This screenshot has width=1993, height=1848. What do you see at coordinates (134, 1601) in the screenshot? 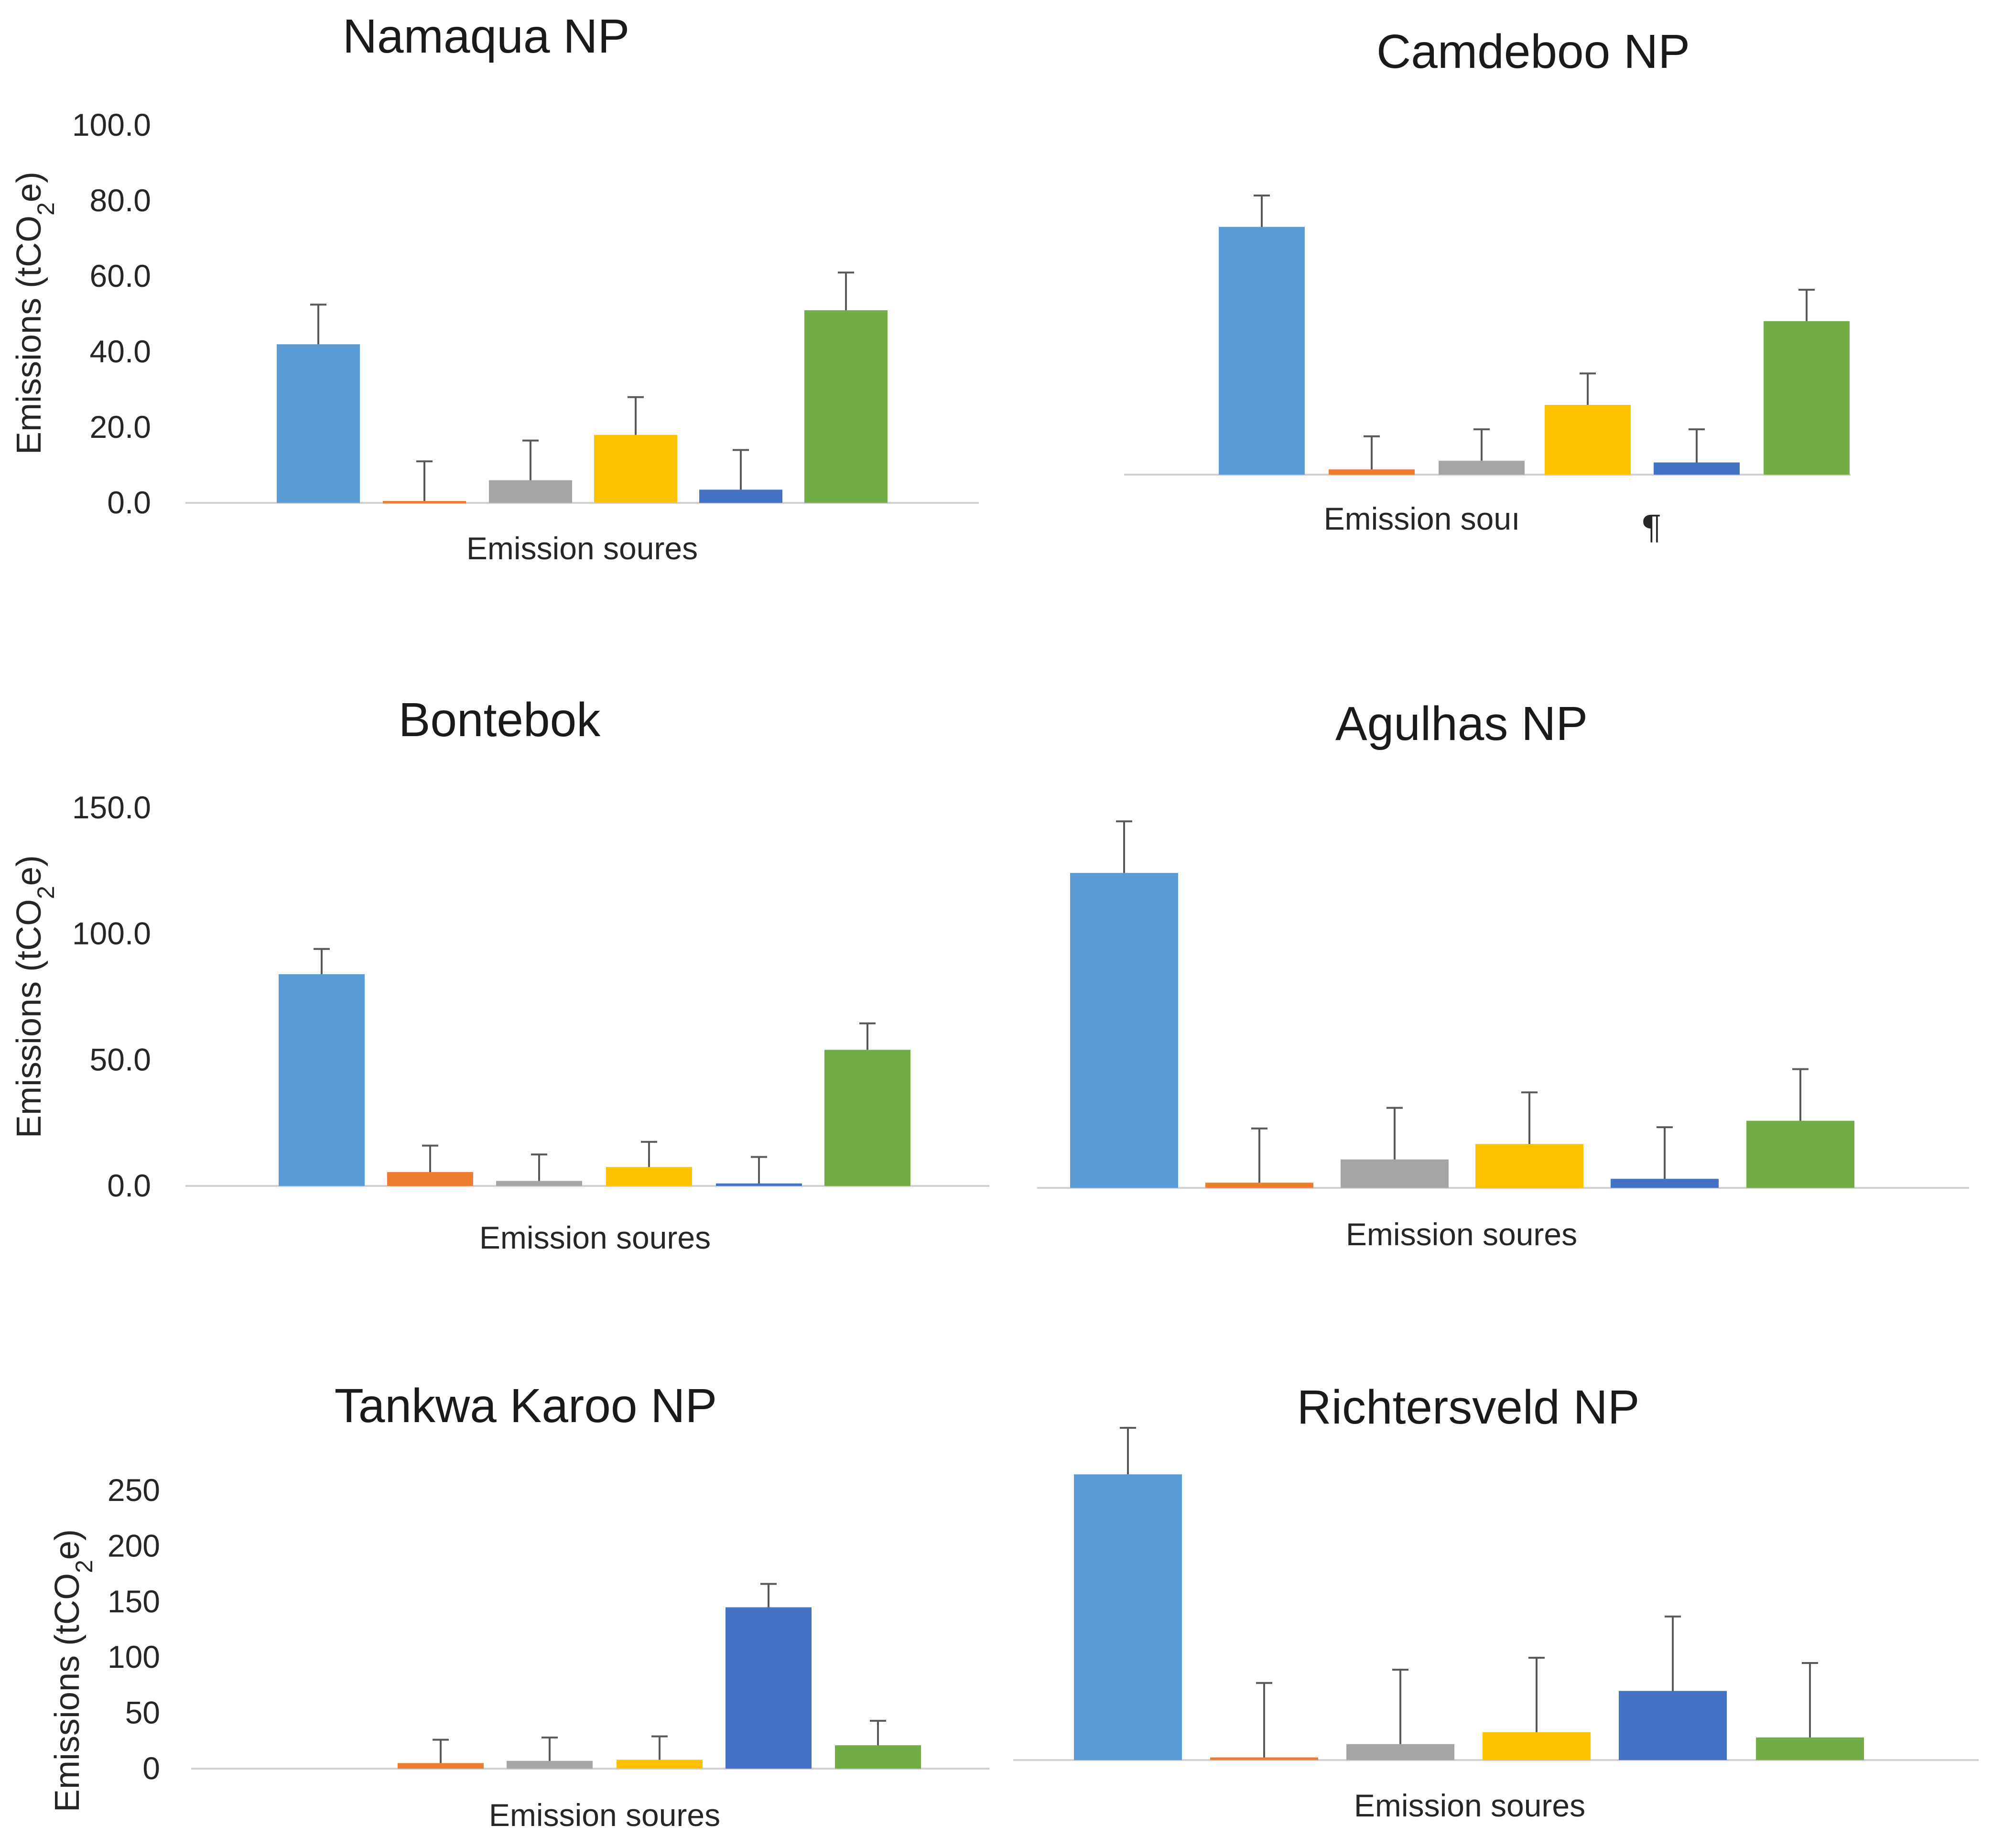
I see `y-tick-label: 150` at bounding box center [134, 1601].